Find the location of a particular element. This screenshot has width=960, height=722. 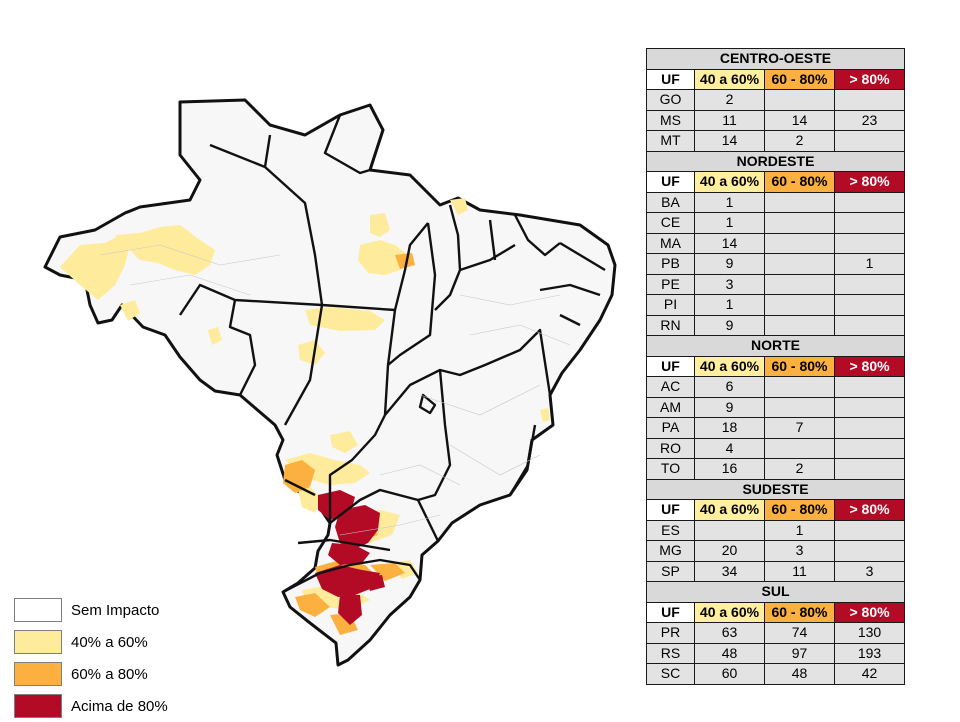

table-row: PI 1 is located at coordinates (776, 305).